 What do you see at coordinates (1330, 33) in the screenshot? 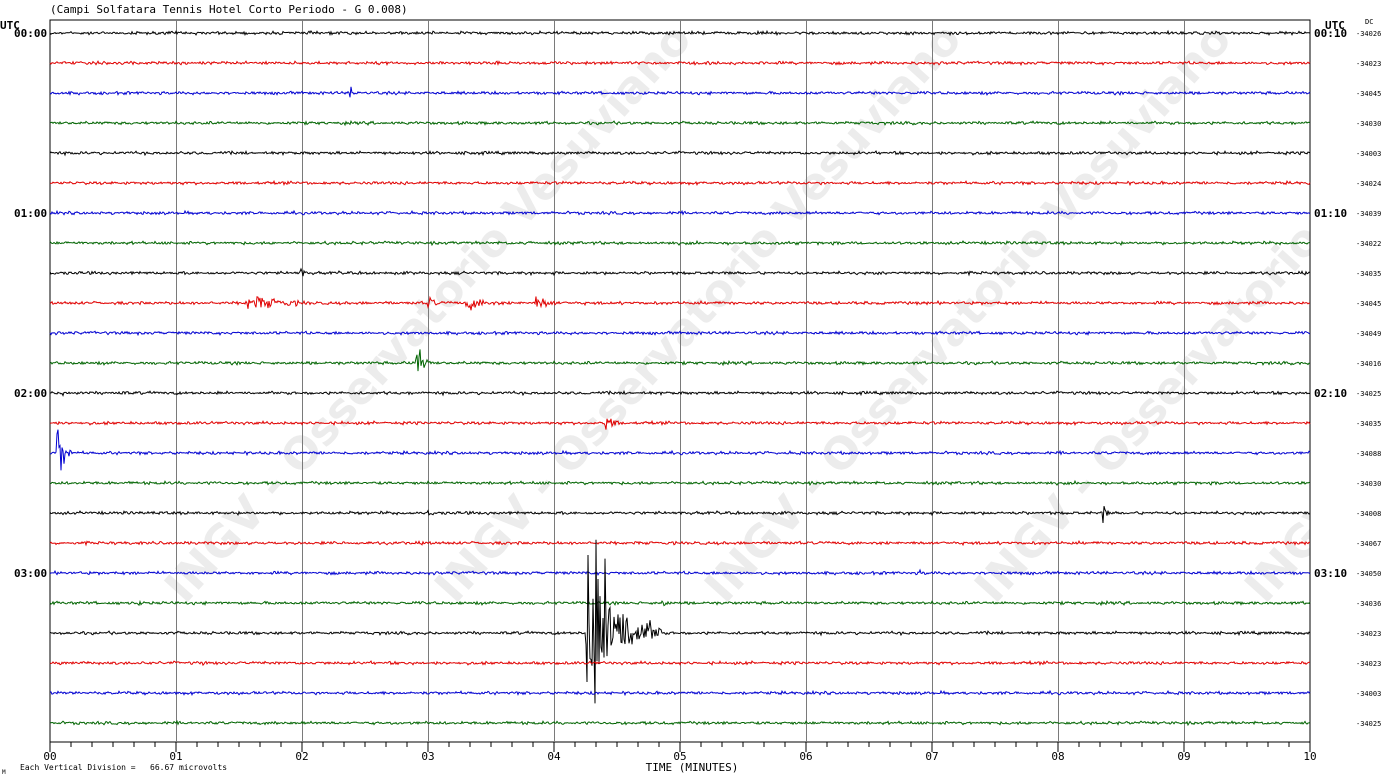
I see `right-time-label: 00:10` at bounding box center [1330, 33].